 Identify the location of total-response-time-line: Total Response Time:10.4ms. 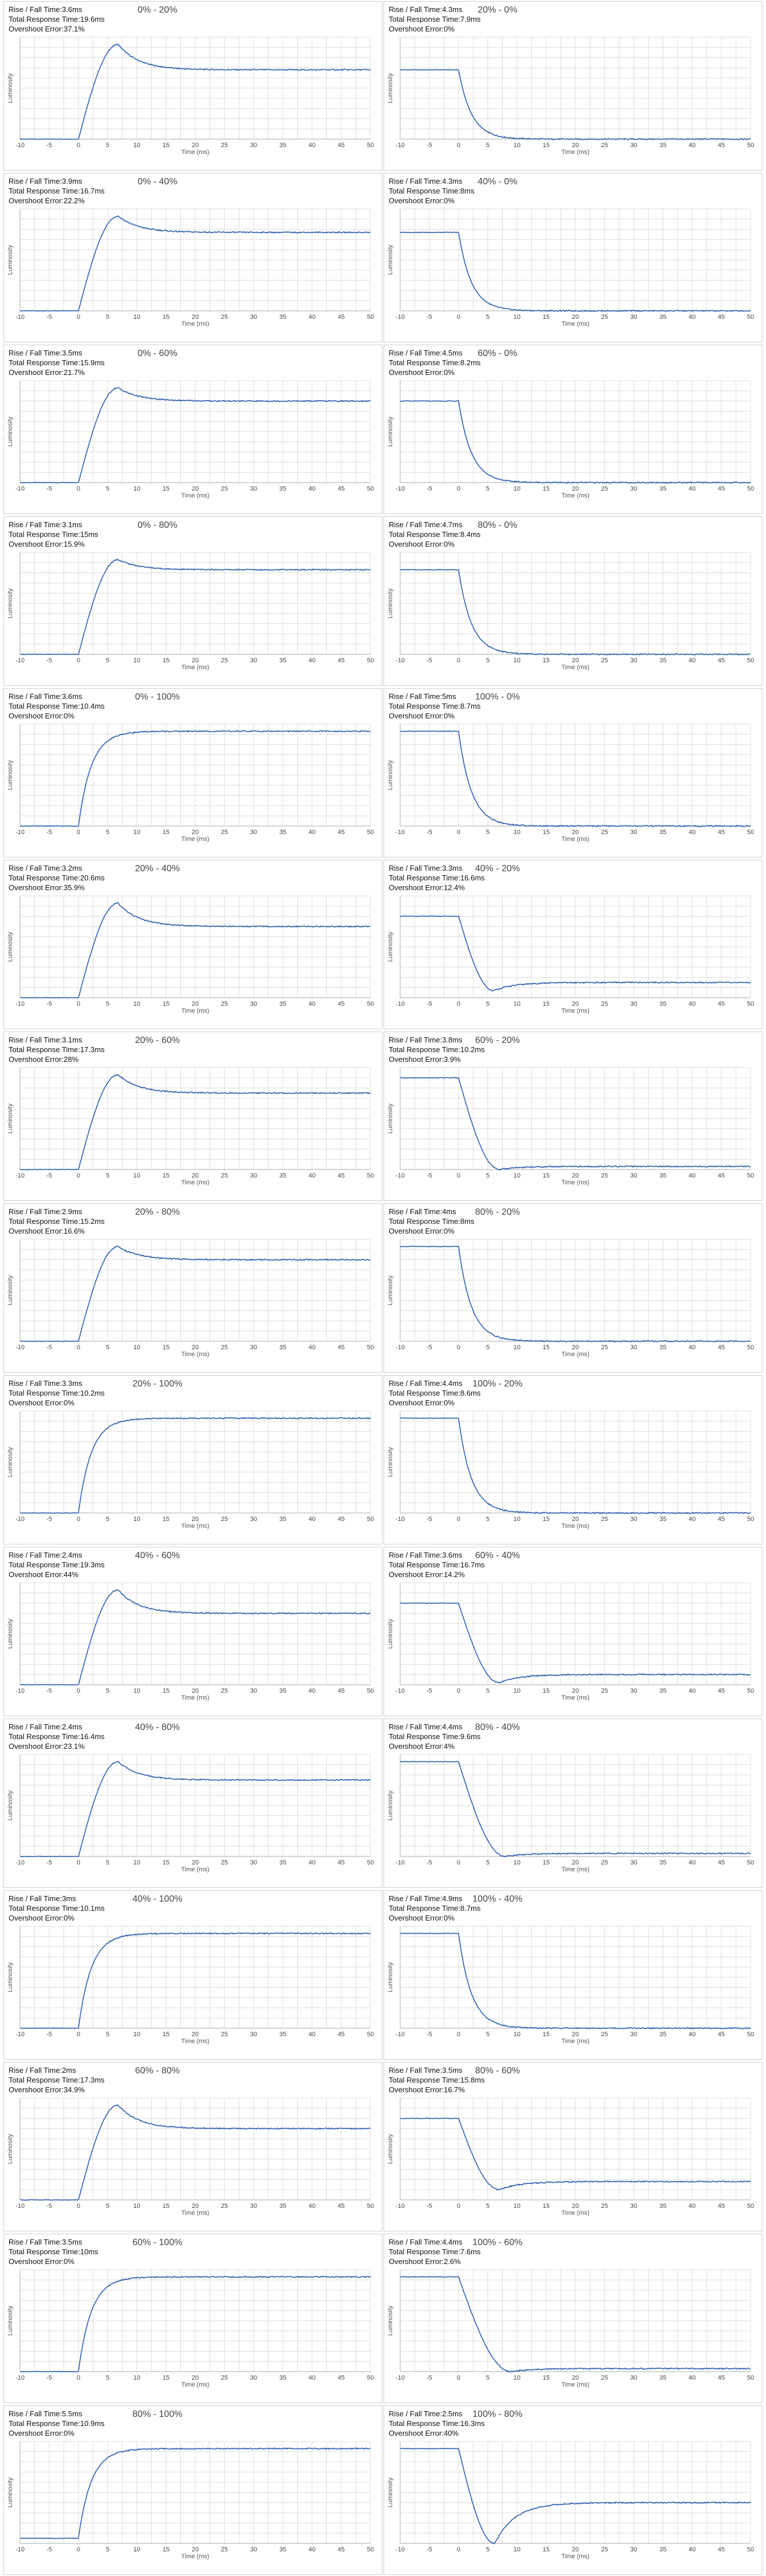
(57, 706).